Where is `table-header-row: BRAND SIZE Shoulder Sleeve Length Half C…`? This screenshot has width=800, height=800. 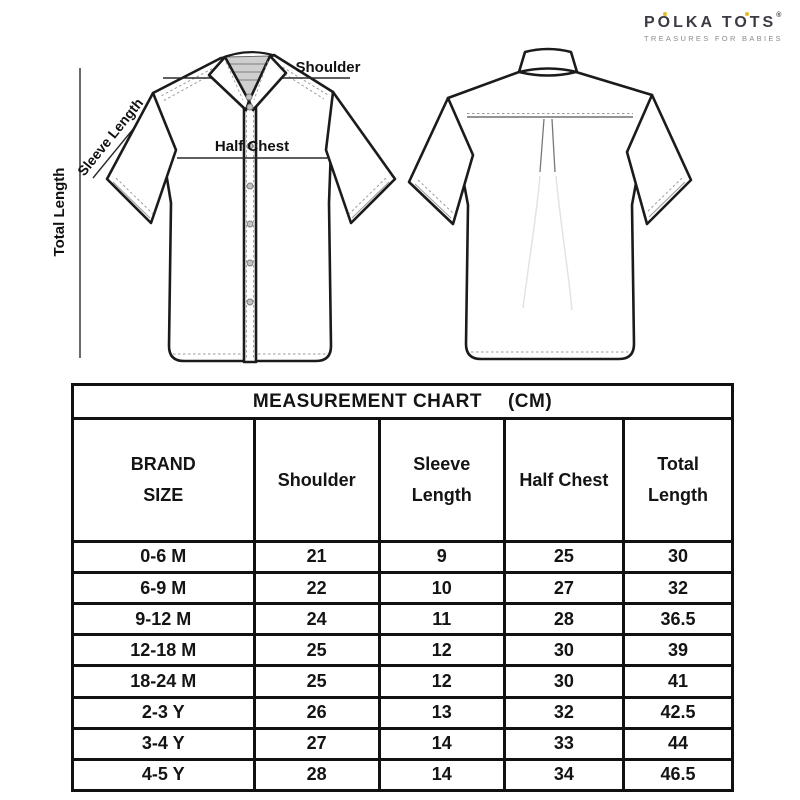
table-header-row: BRAND SIZE Shoulder Sleeve Length Half C… is located at coordinates (402, 480).